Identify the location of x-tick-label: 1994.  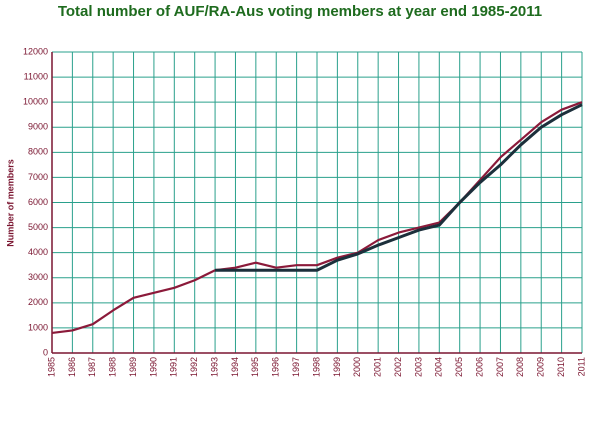
(235, 367).